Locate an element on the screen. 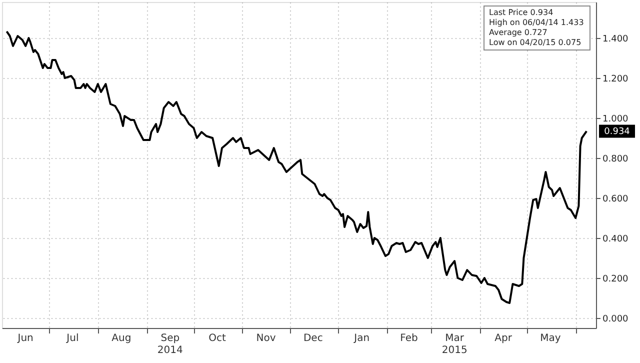 The width and height of the screenshot is (640, 363). x-tick-label: Aug is located at coordinates (122, 338).